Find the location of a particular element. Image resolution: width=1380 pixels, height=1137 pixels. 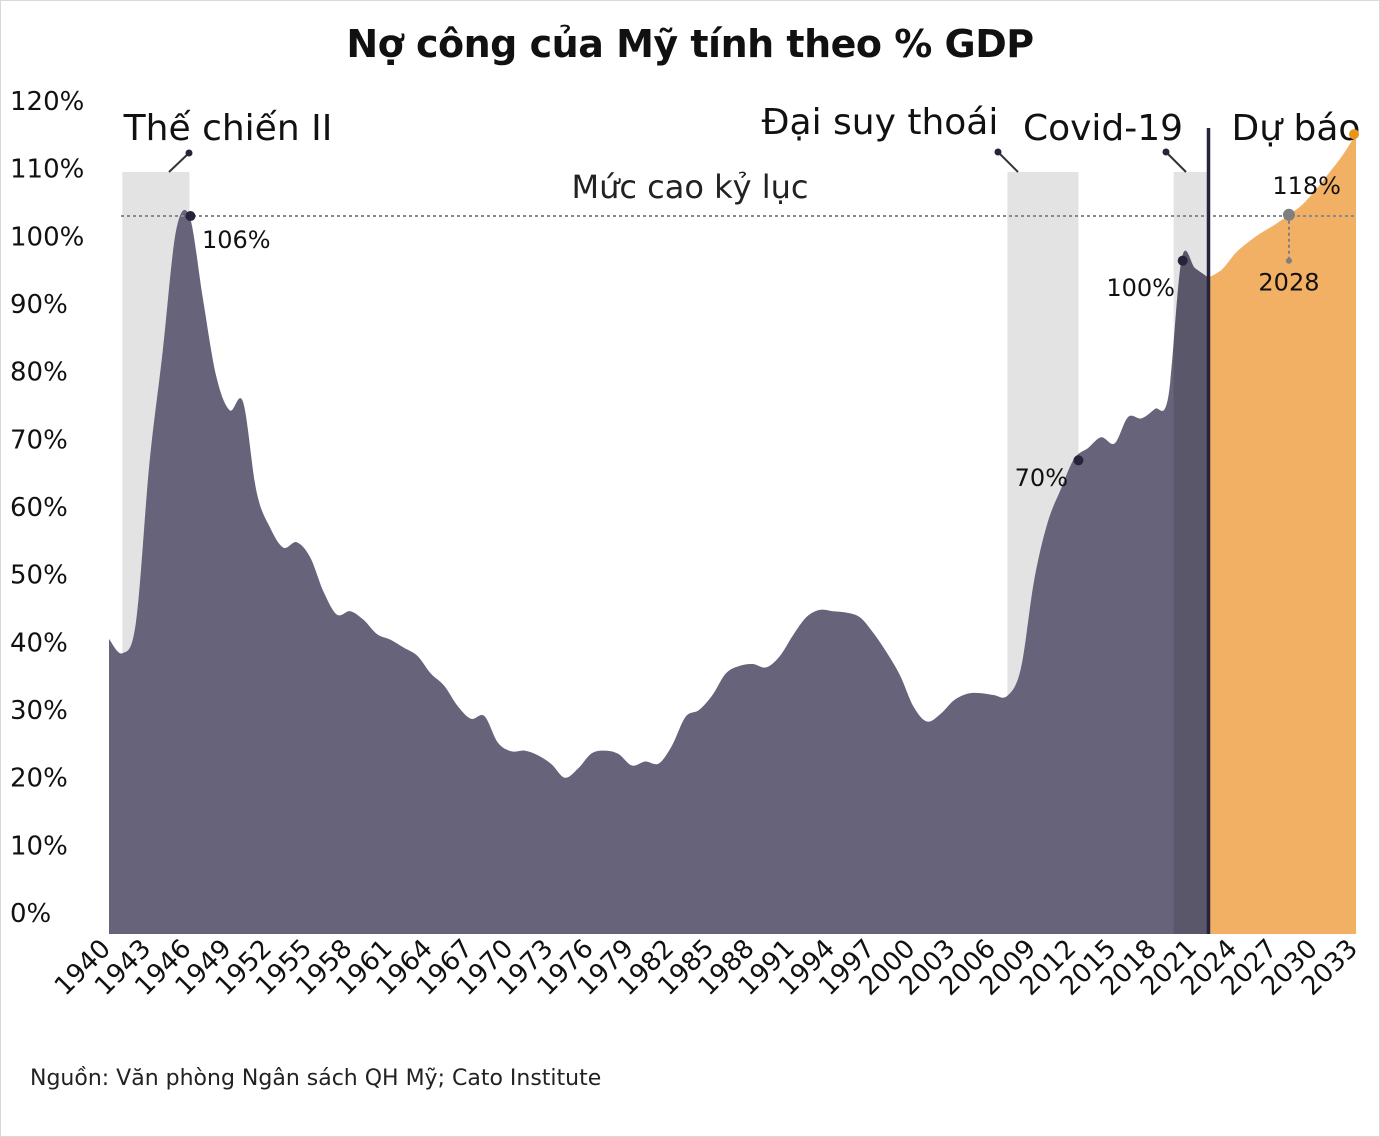

value-2020-label: 100% is located at coordinates (1140, 288).